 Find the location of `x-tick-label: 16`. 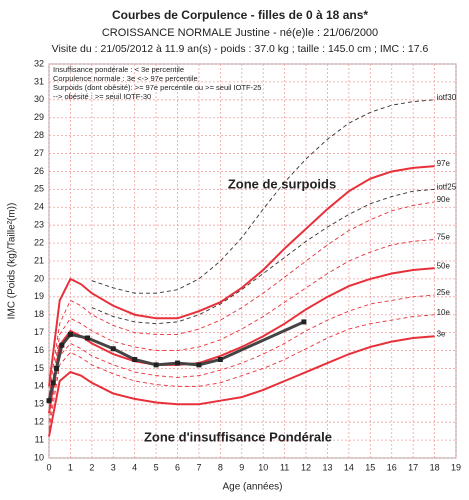

x-tick-label: 16 is located at coordinates (392, 467).